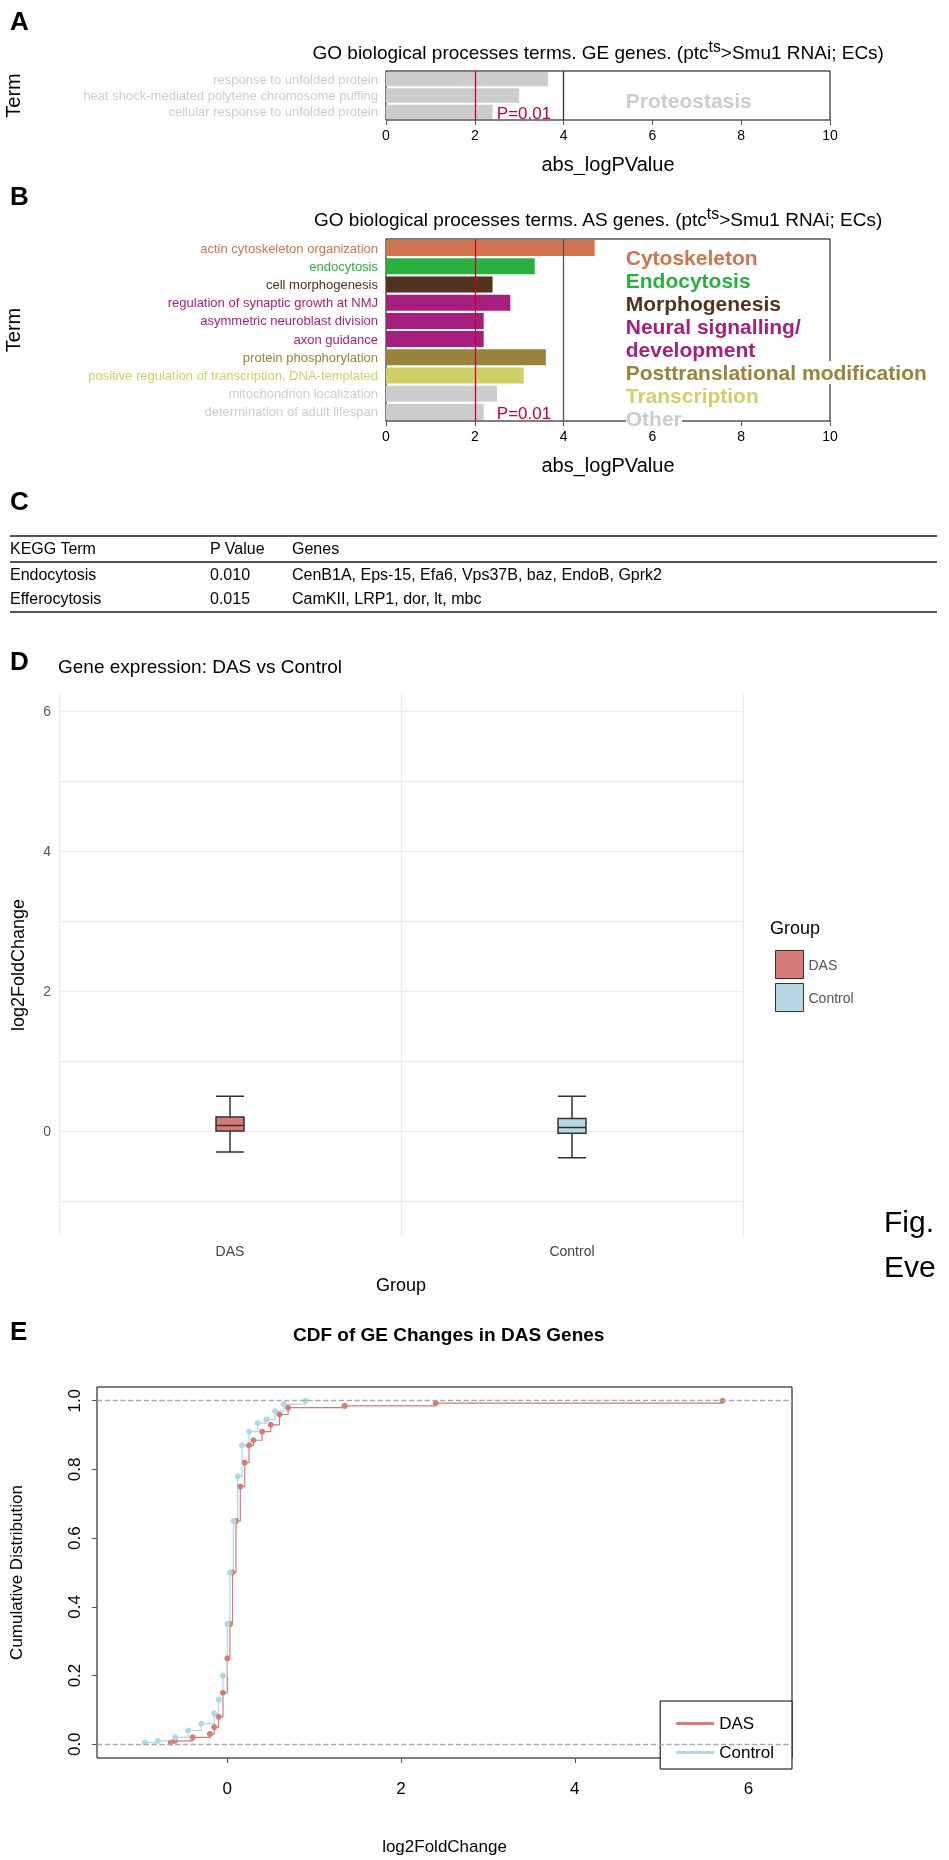 Image resolution: width=949 pixels, height=1860 pixels. What do you see at coordinates (524, 413) in the screenshot?
I see `annotation: P=0.01` at bounding box center [524, 413].